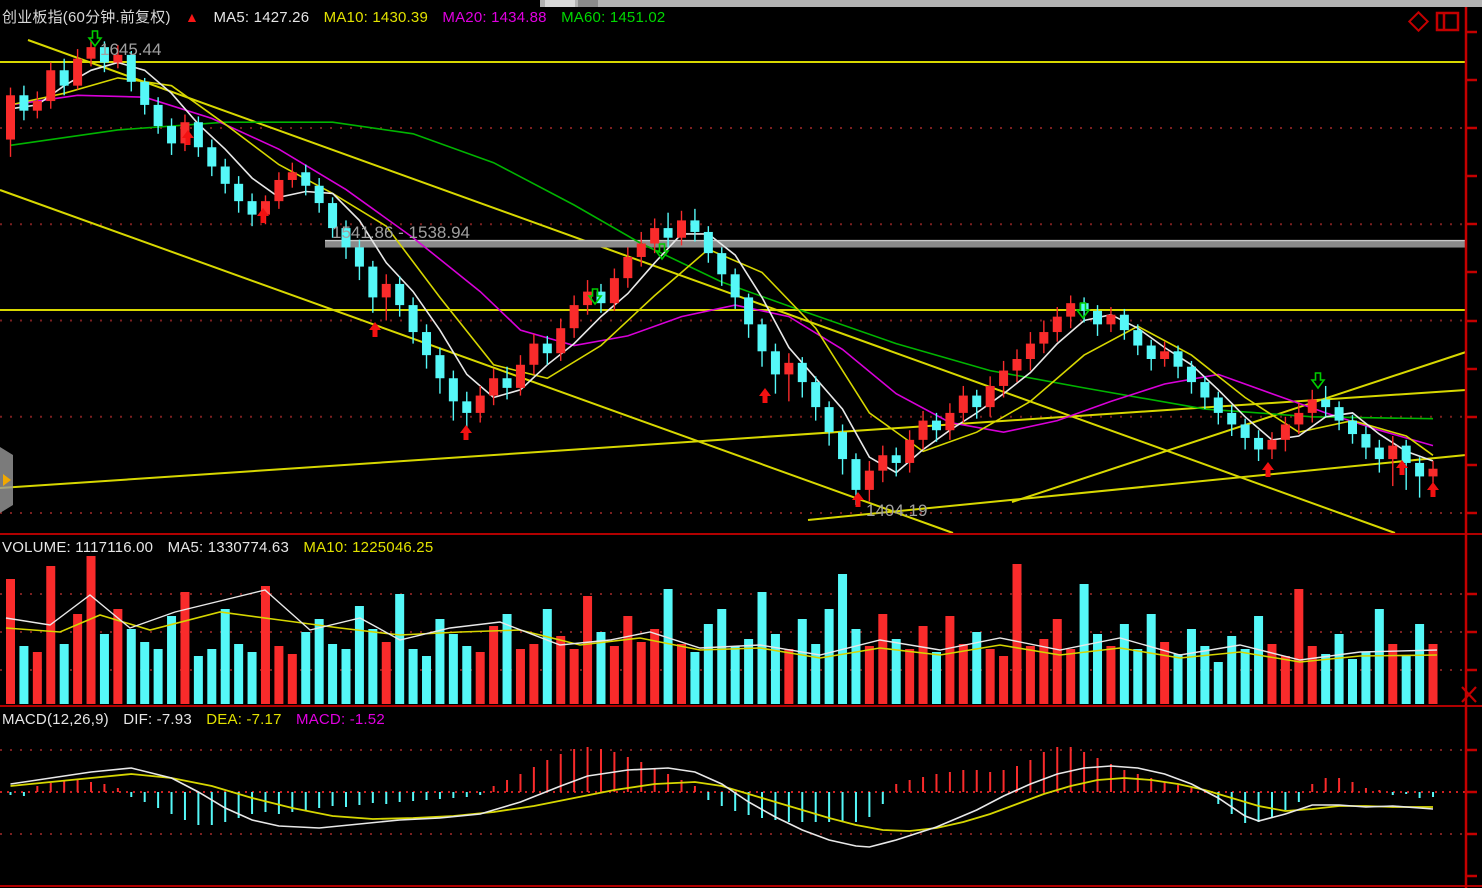 This screenshot has width=1482, height=888. Describe the element at coordinates (261, 17) in the screenshot. I see `ma5-value: MA5: 1427.26` at that location.